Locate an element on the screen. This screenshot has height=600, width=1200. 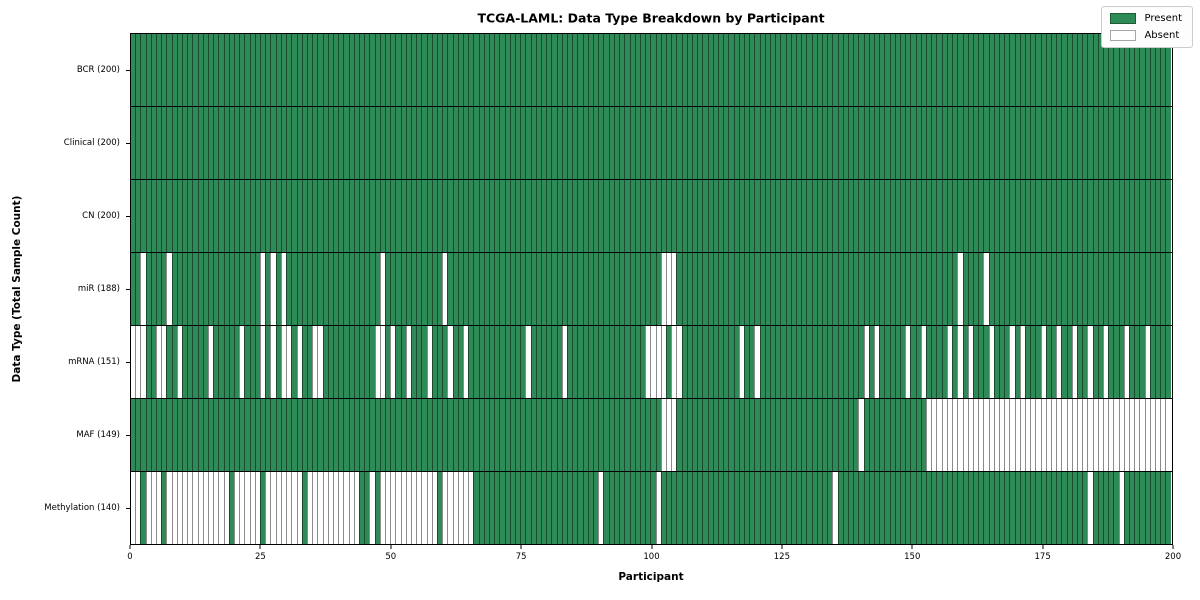
x-tick-label-0: 0 is located at coordinates (130, 557).